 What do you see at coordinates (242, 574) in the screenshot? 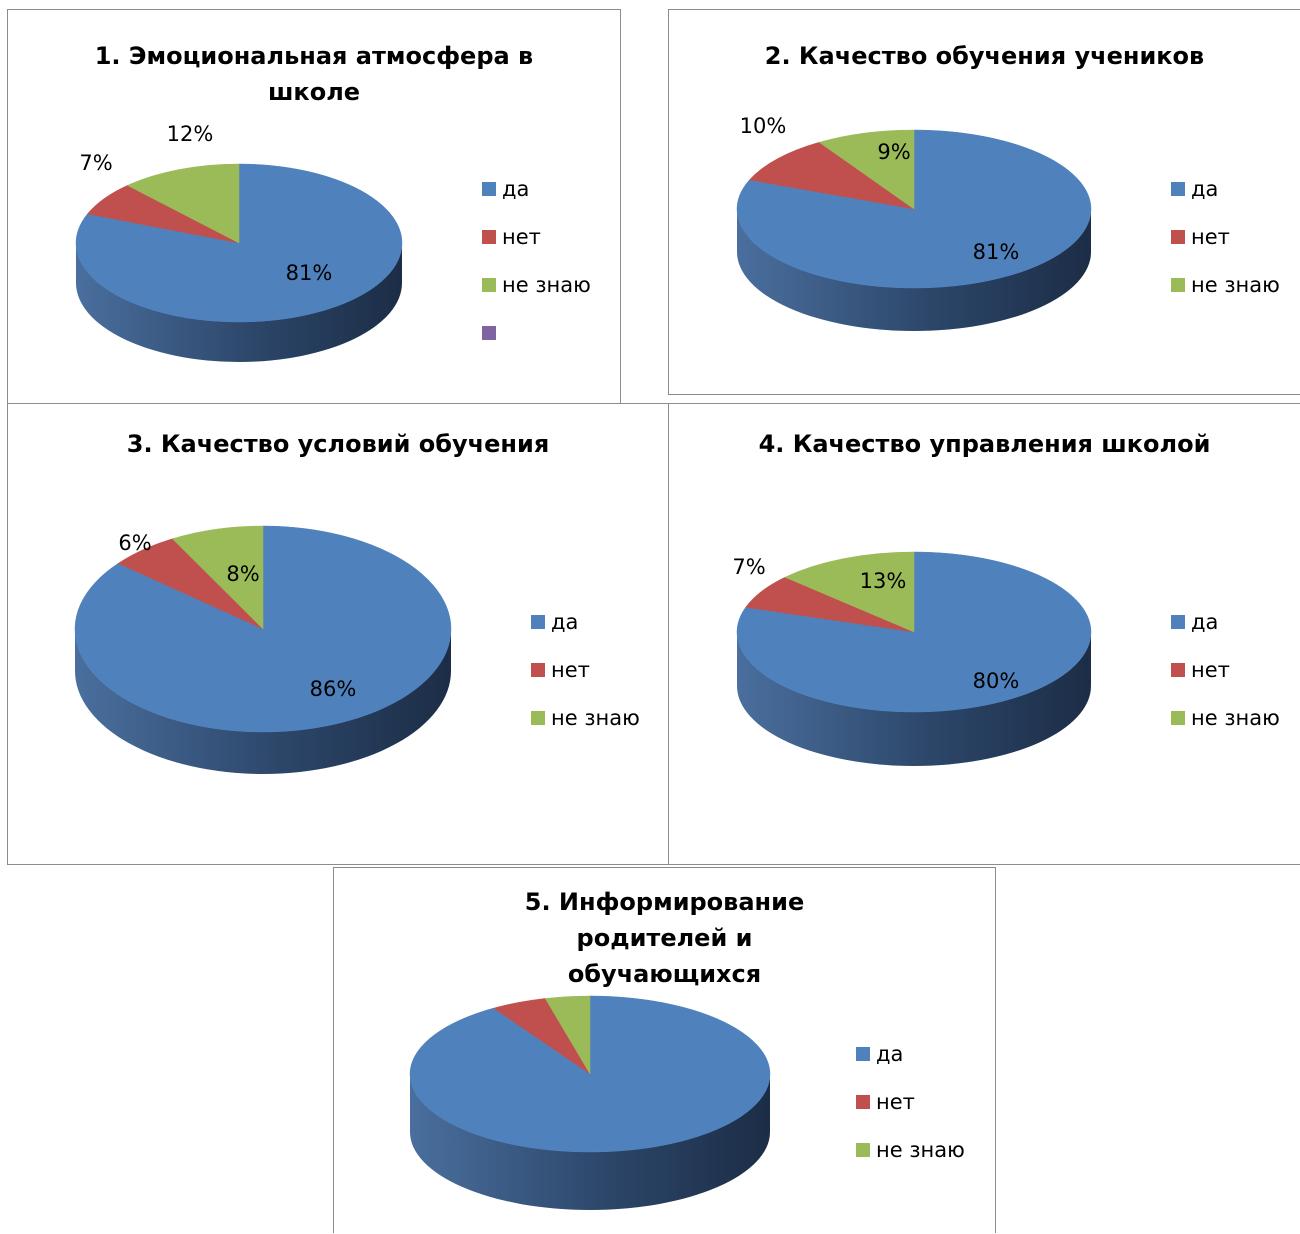
I see `data-label: 8%` at bounding box center [242, 574].